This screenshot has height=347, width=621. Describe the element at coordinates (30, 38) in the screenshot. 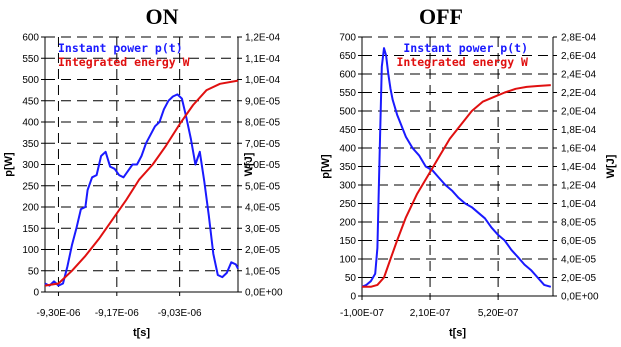

I see `on-ytick-label: 600` at that location.